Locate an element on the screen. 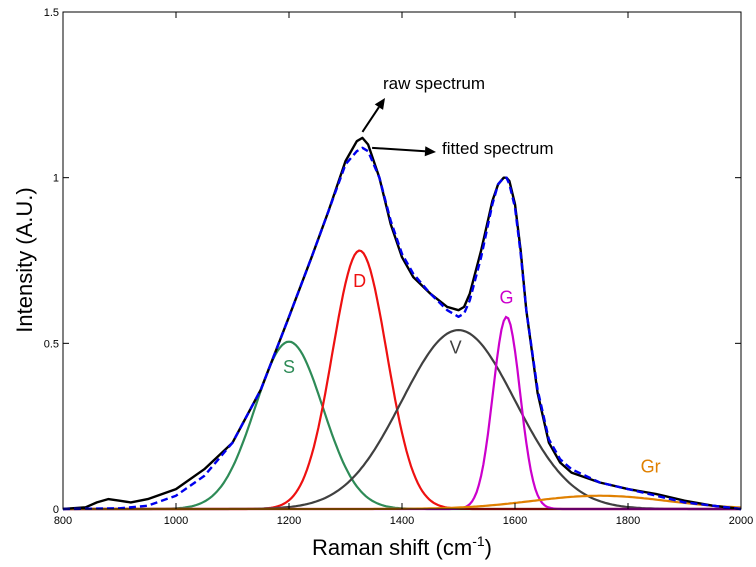 This screenshot has height=567, width=756. peak-gr-label: Gr is located at coordinates (651, 467).